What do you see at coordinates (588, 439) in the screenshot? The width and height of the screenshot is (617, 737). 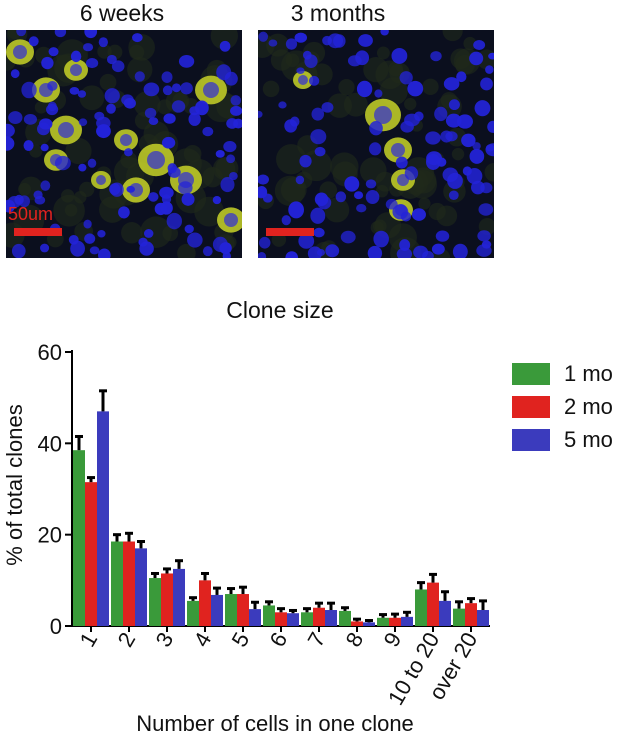 I see `legend-label: 5 mo` at bounding box center [588, 439].